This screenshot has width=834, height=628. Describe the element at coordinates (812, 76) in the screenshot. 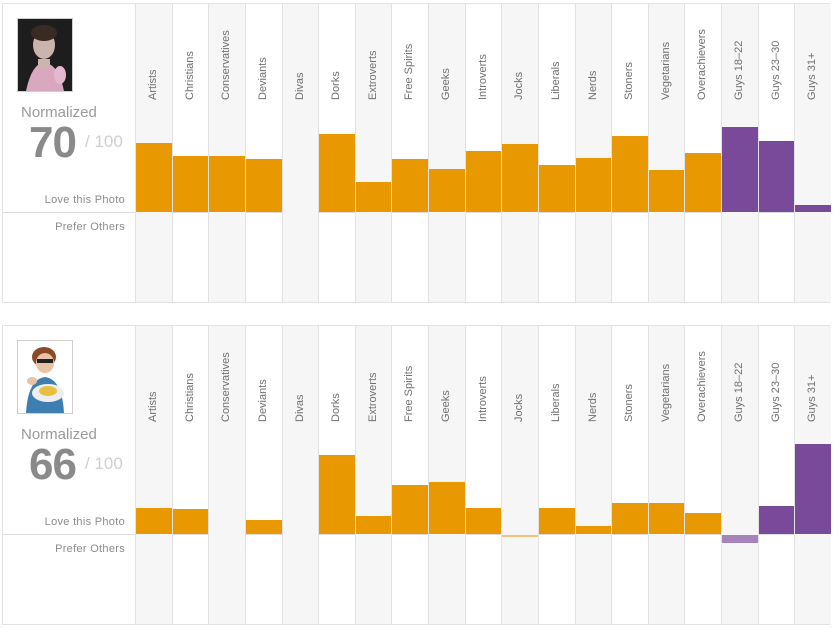

I see `category-label: Guys 31+` at that location.